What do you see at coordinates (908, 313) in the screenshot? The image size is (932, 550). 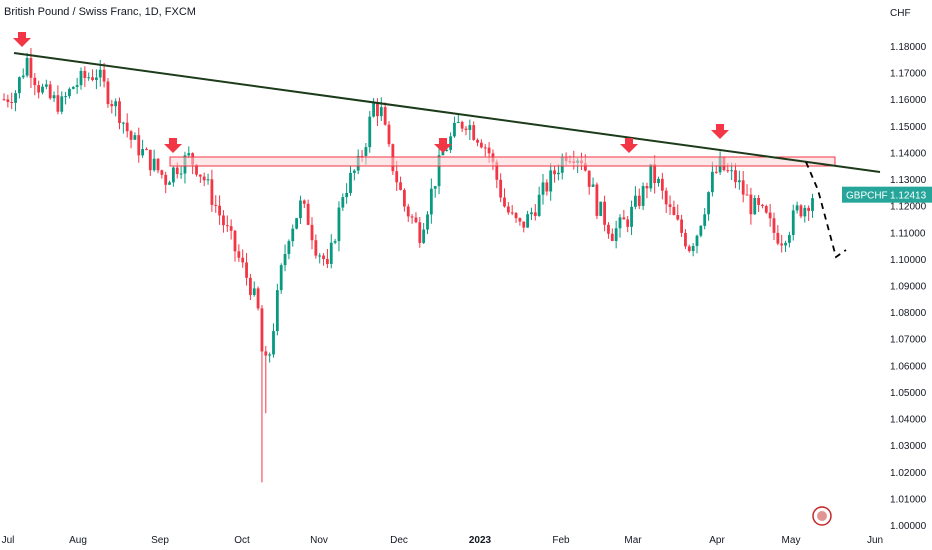 I see `price-tick-label: 1.08000` at bounding box center [908, 313].